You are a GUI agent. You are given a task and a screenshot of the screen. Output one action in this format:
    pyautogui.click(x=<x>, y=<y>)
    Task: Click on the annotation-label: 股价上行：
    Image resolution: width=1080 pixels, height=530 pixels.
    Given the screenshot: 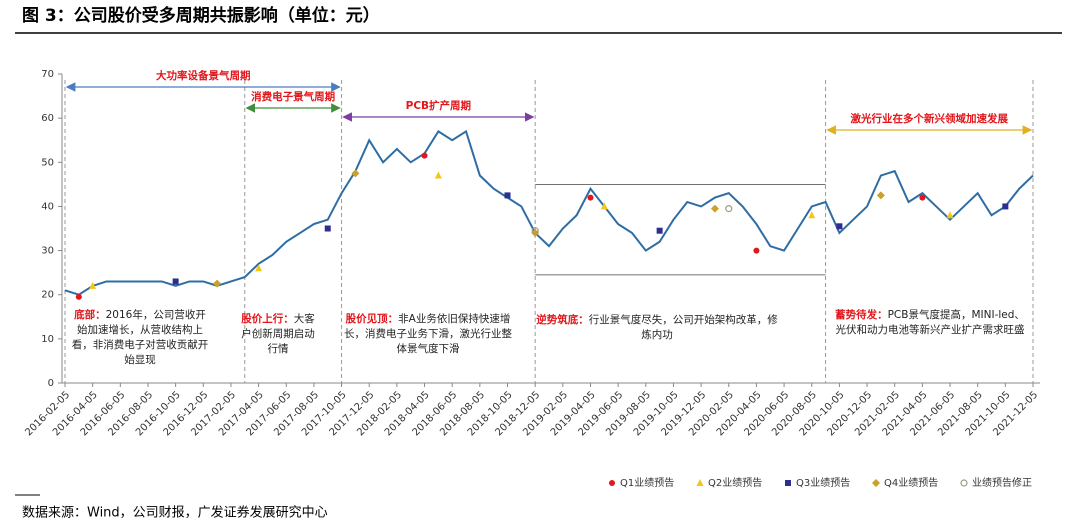 What is the action you would take?
    pyautogui.click(x=267, y=319)
    